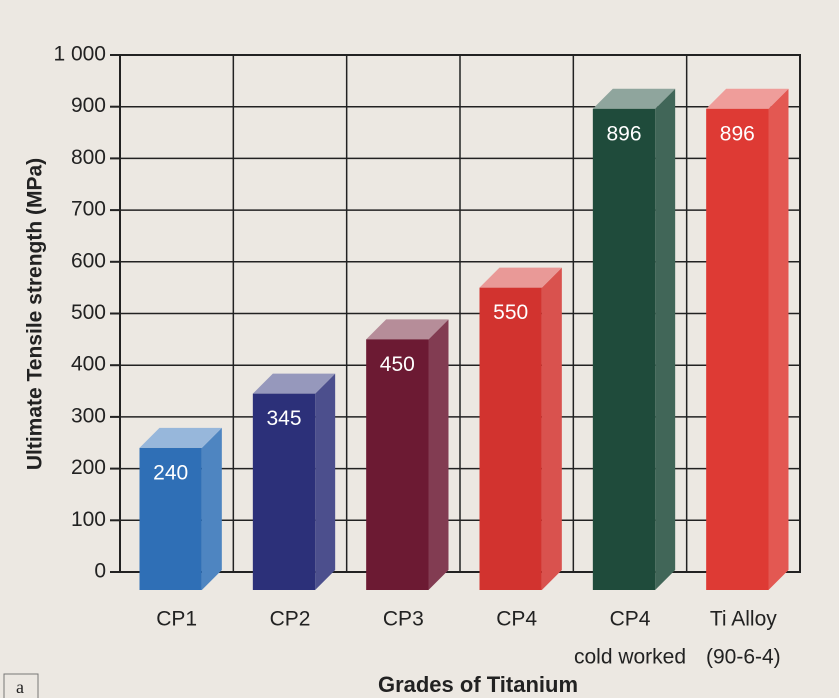 The width and height of the screenshot is (839, 698). I want to click on panel-box, so click(21, 685).